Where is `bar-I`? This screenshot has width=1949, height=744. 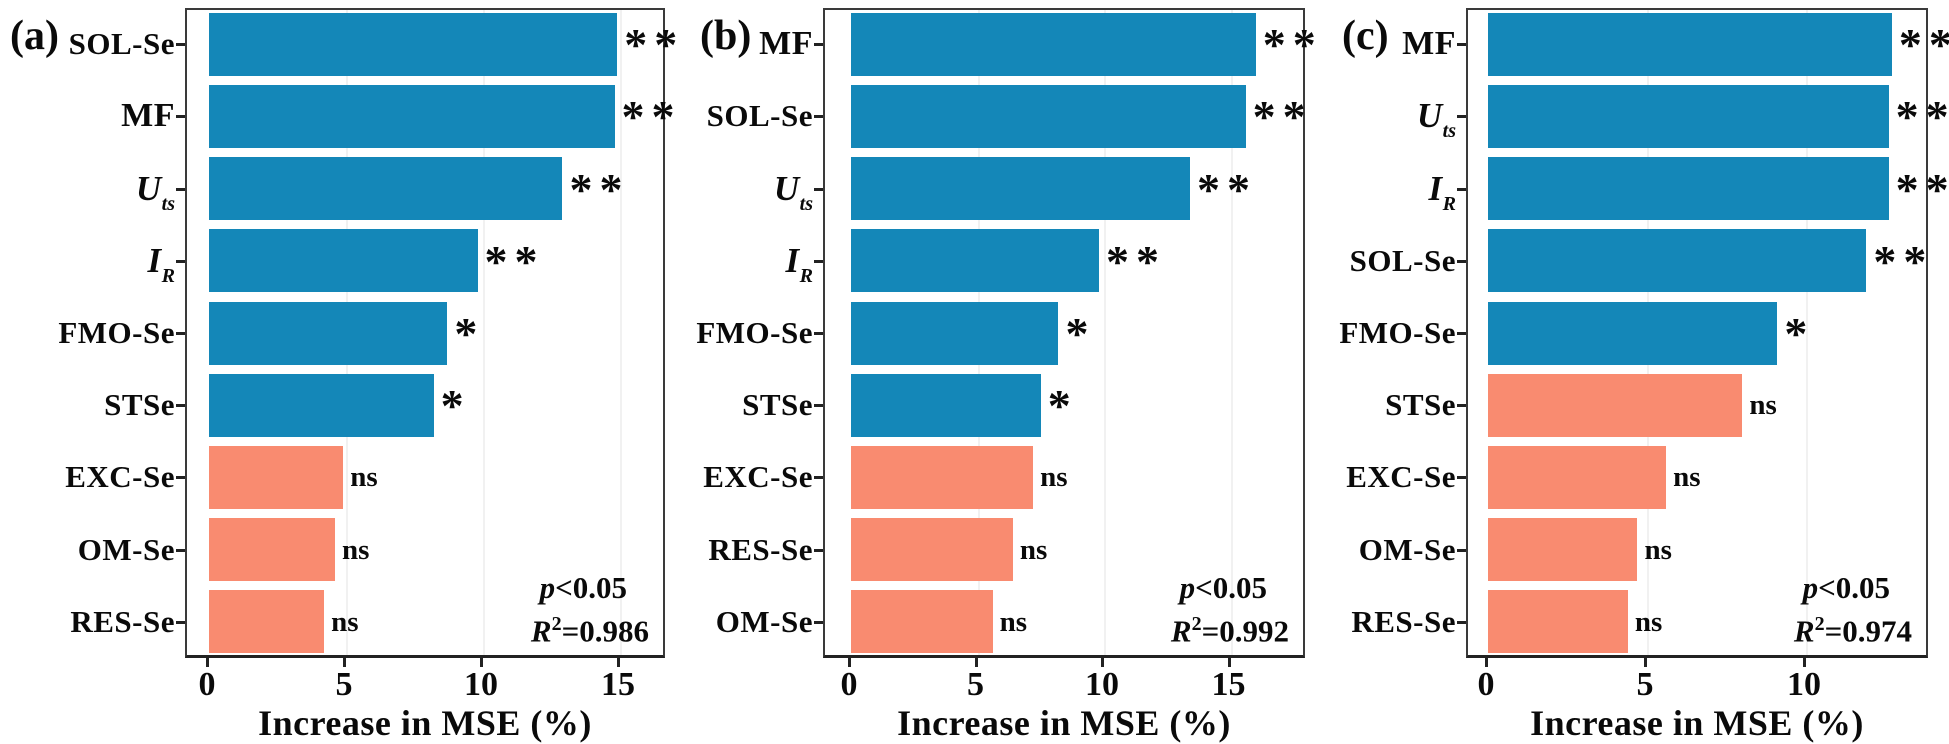 bar-I is located at coordinates (343, 261).